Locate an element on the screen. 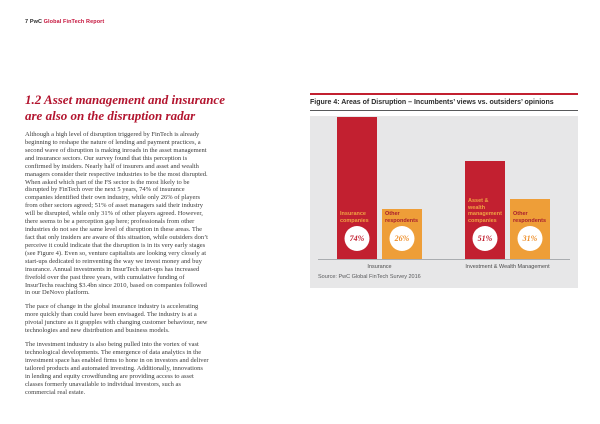 This screenshot has height=424, width=600. value-label: 51% is located at coordinates (485, 238).